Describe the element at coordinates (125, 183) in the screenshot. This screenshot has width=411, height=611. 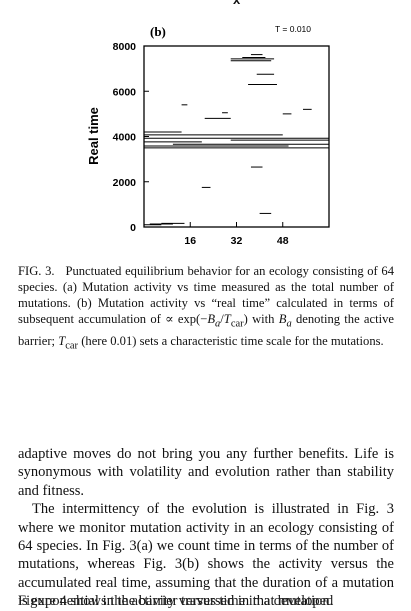
I see `y-tick-label: 2000` at that location.